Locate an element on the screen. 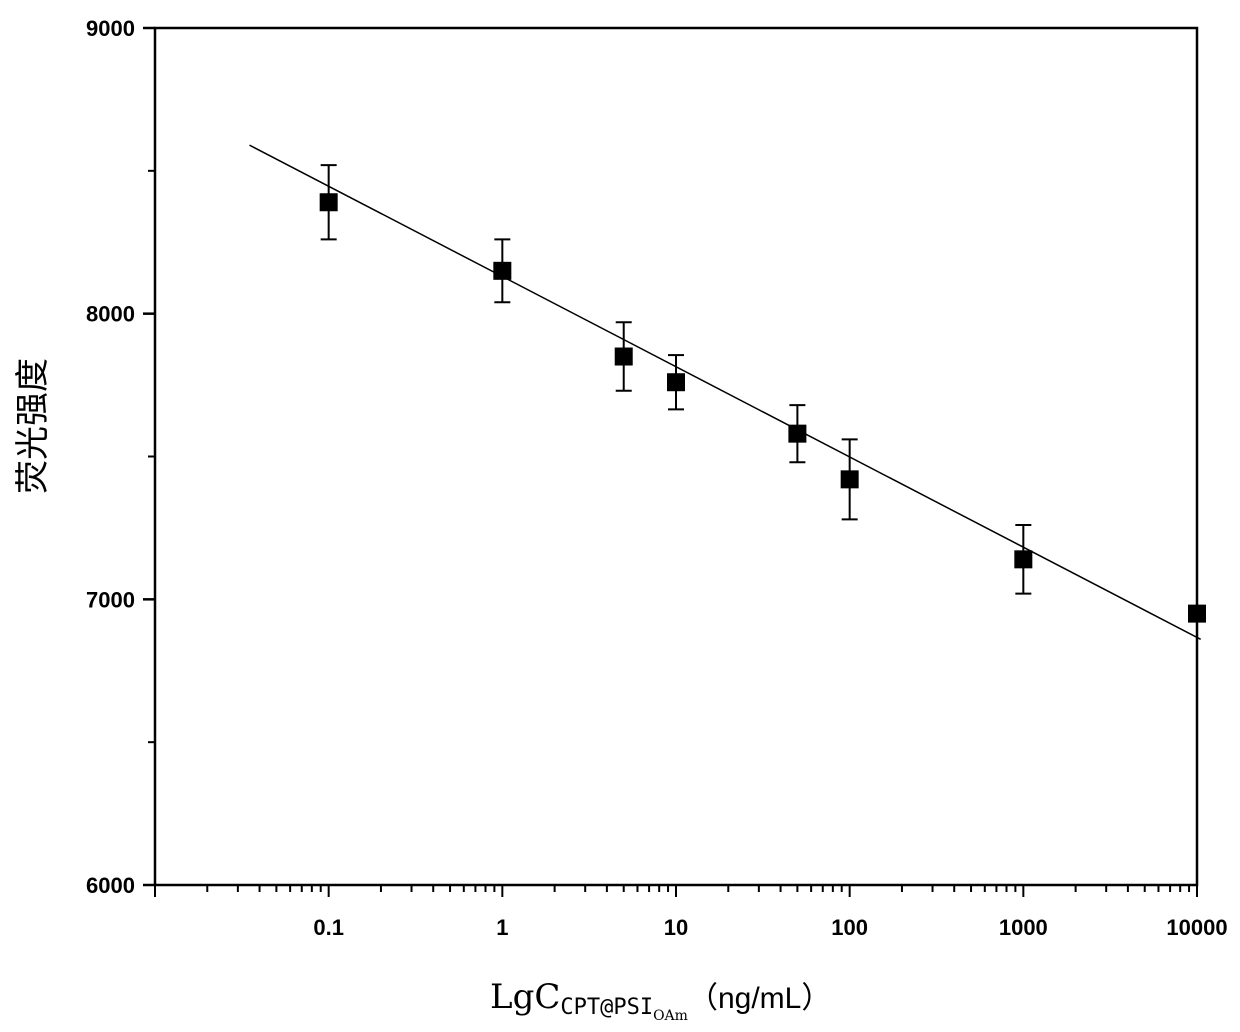  y-tick-label: 6000 is located at coordinates (110, 885).